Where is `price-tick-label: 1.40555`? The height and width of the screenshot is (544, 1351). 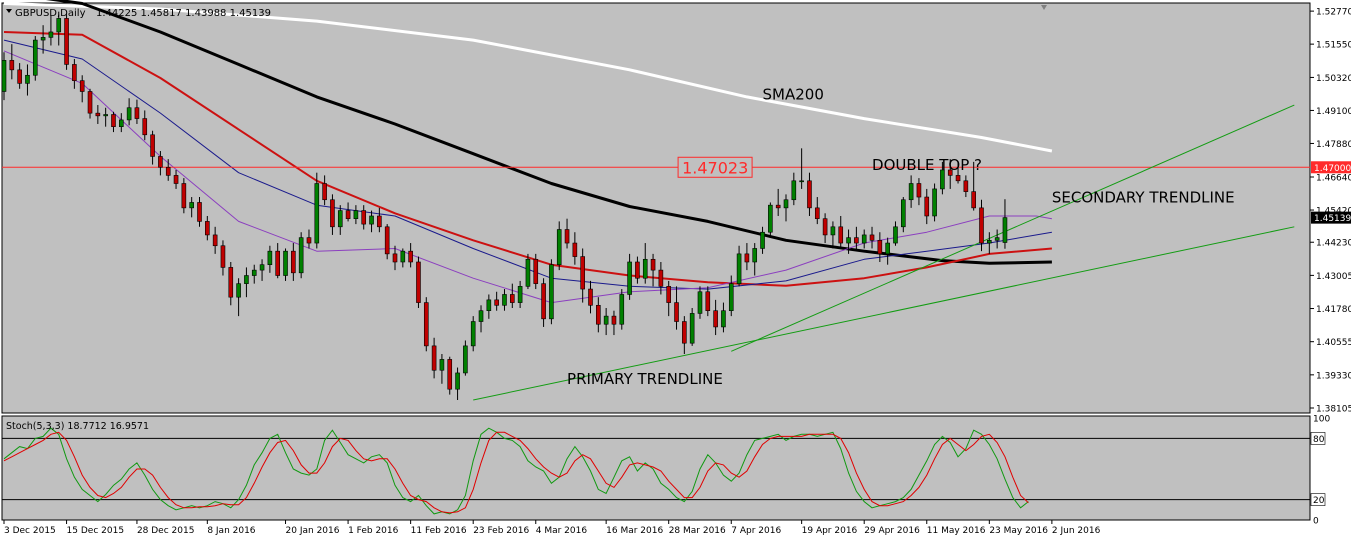
price-tick-label: 1.40555 is located at coordinates (1333, 343).